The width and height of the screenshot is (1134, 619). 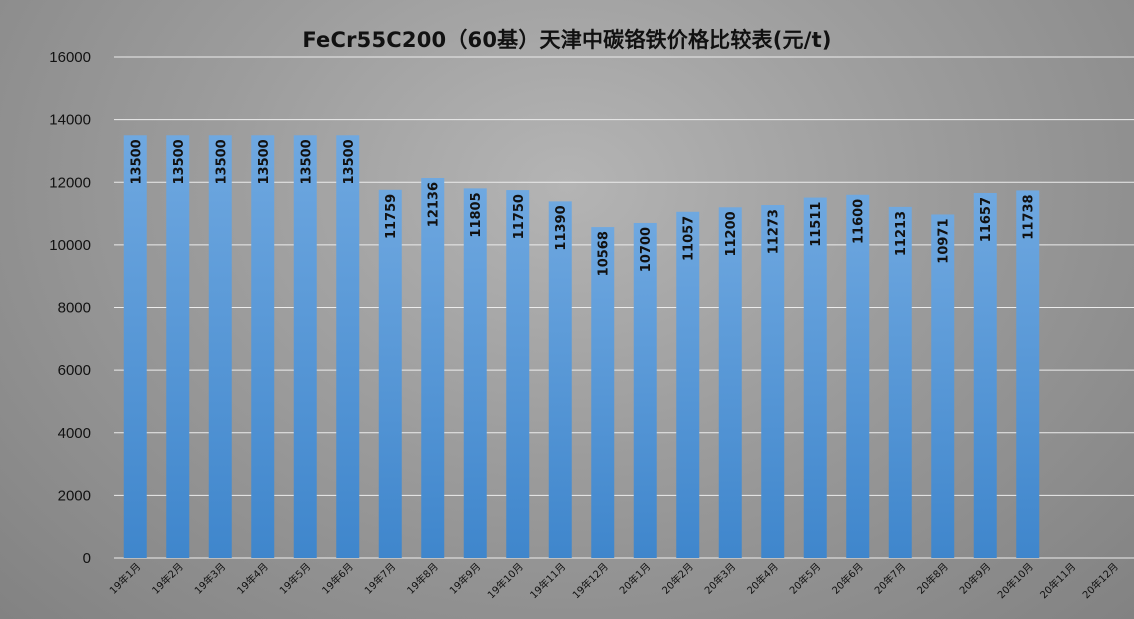 What do you see at coordinates (774, 231) in the screenshot?
I see `data-label: 11273` at bounding box center [774, 231].